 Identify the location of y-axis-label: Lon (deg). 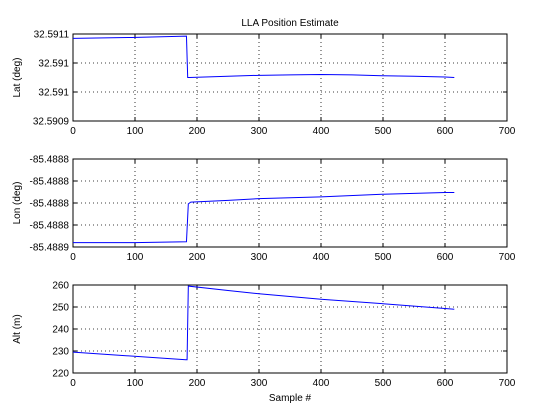
(17, 203).